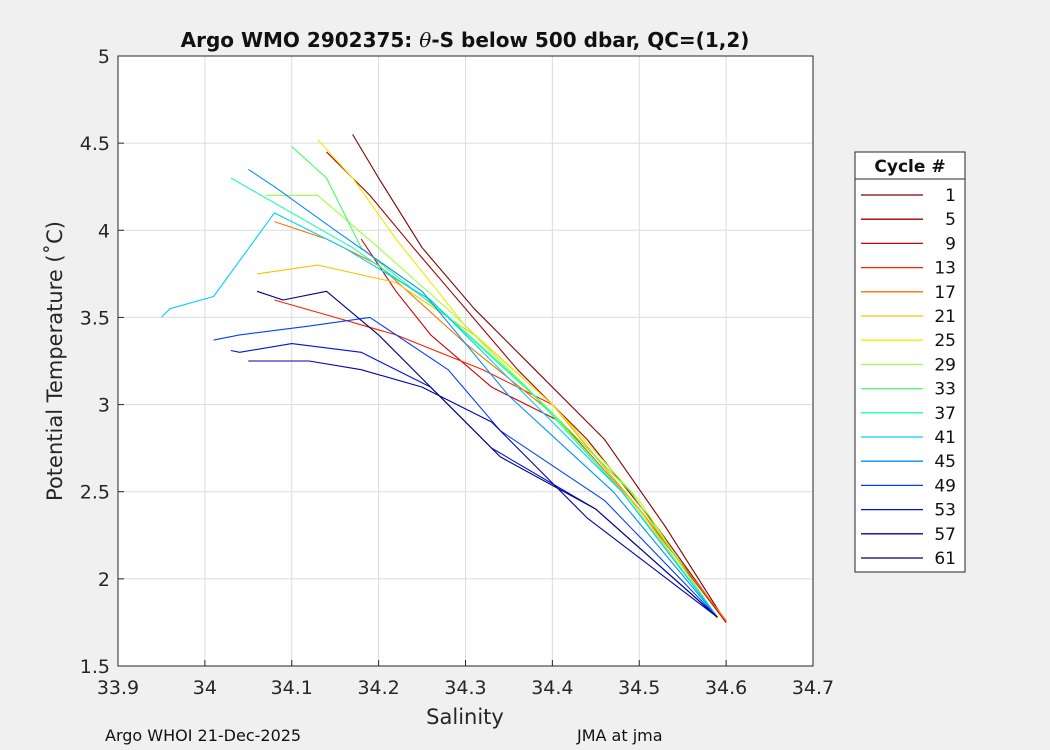  What do you see at coordinates (945, 390) in the screenshot?
I see `legend-label-33: 33` at bounding box center [945, 390].